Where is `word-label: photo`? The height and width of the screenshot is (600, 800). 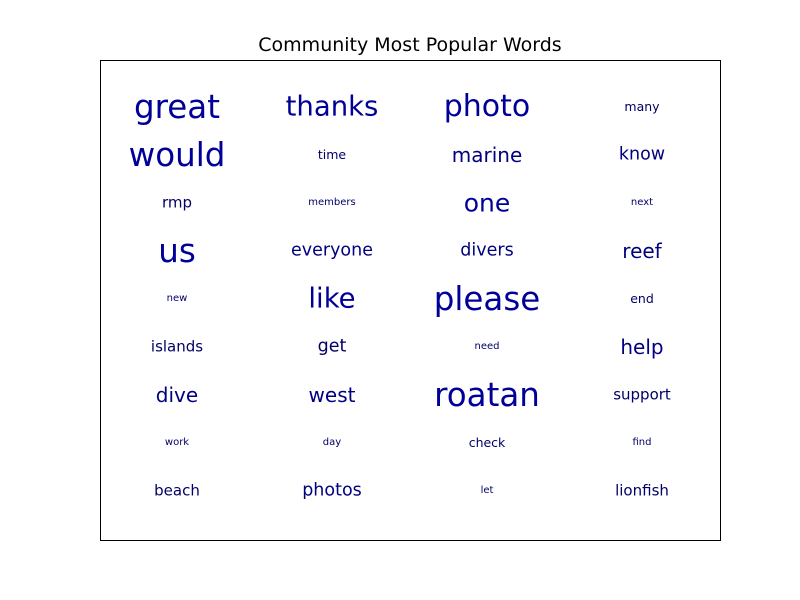
word-label: photo is located at coordinates (487, 106).